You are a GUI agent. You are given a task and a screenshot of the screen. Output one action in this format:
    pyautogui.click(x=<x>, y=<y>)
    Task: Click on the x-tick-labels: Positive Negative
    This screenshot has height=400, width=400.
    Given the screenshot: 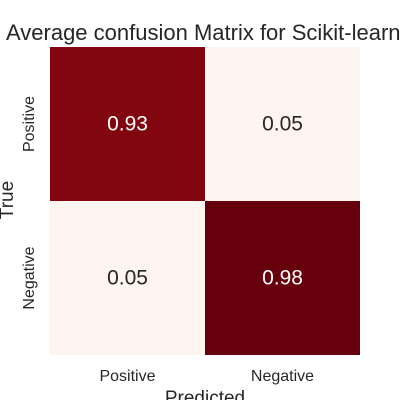 What is the action you would take?
    pyautogui.click(x=206, y=376)
    